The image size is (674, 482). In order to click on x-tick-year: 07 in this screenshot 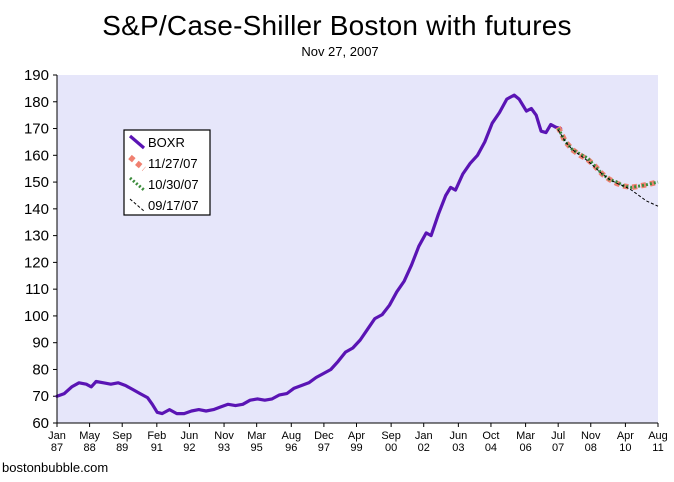, I will do `click(558, 448)`.